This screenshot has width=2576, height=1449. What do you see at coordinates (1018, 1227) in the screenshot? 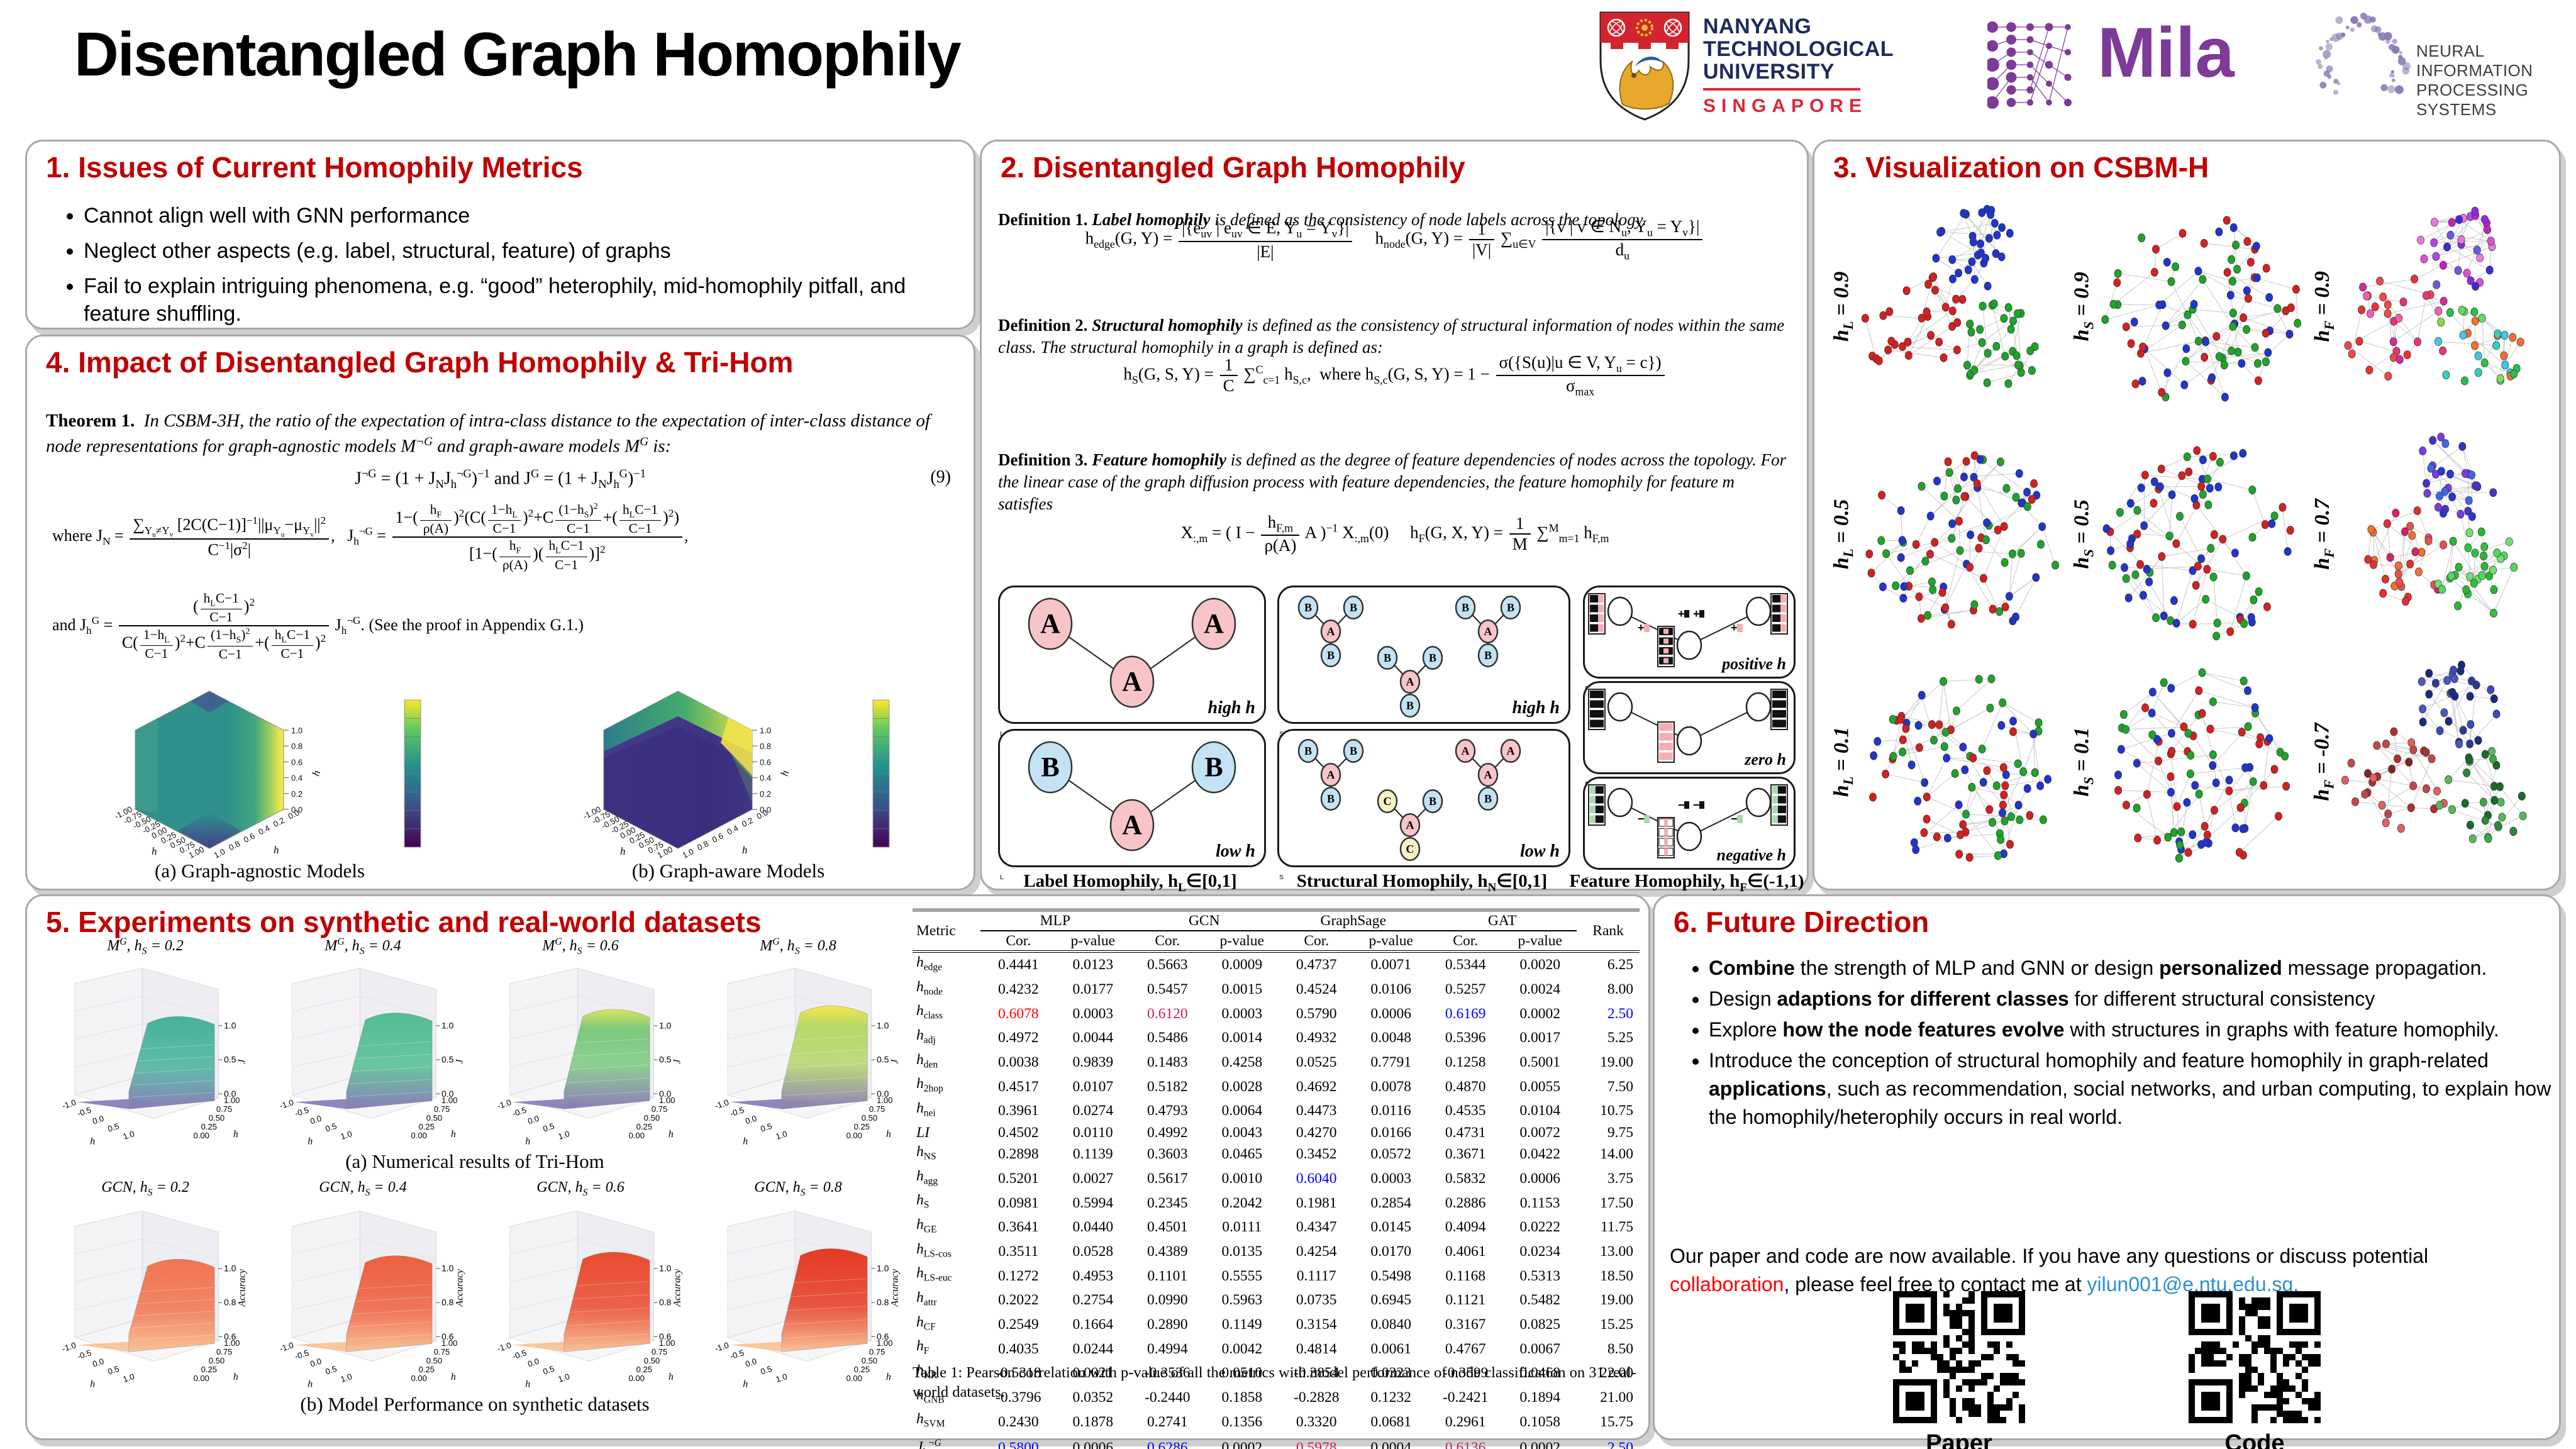
I see `metric-value: 0.3641` at bounding box center [1018, 1227].